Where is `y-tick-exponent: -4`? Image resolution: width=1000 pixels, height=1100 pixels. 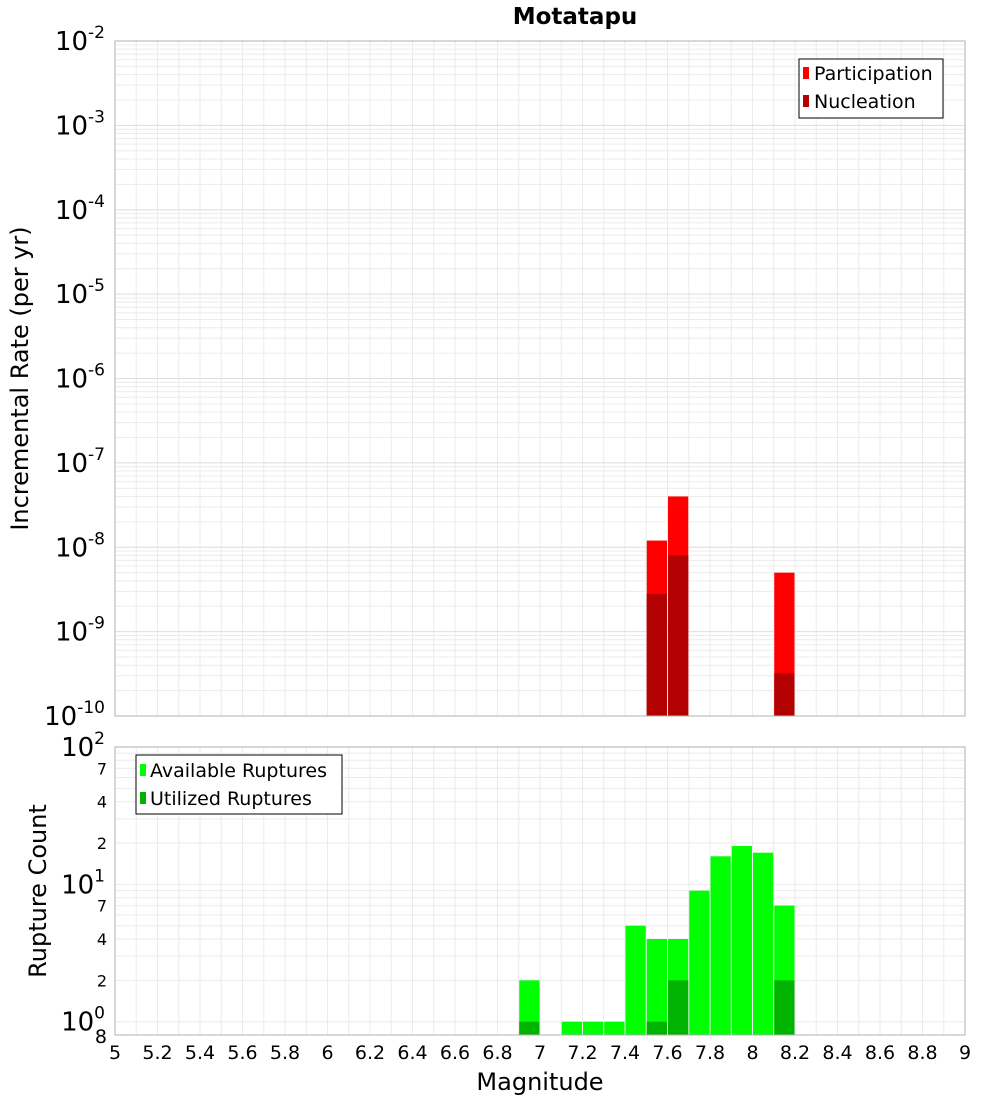 y-tick-exponent: -4 is located at coordinates (96, 202).